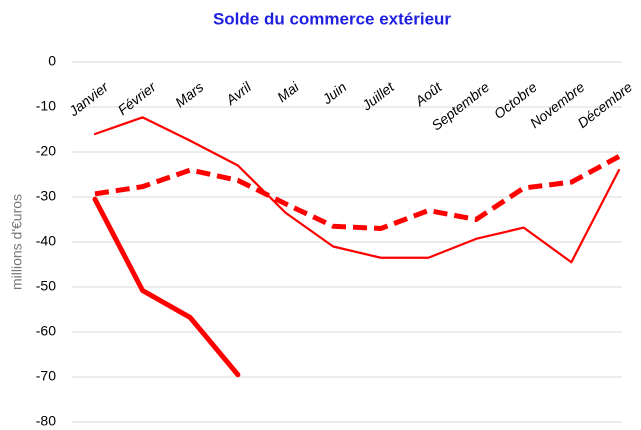 Image resolution: width=641 pixels, height=430 pixels. What do you see at coordinates (46, 376) in the screenshot?
I see `y-tick-label: -70` at bounding box center [46, 376].